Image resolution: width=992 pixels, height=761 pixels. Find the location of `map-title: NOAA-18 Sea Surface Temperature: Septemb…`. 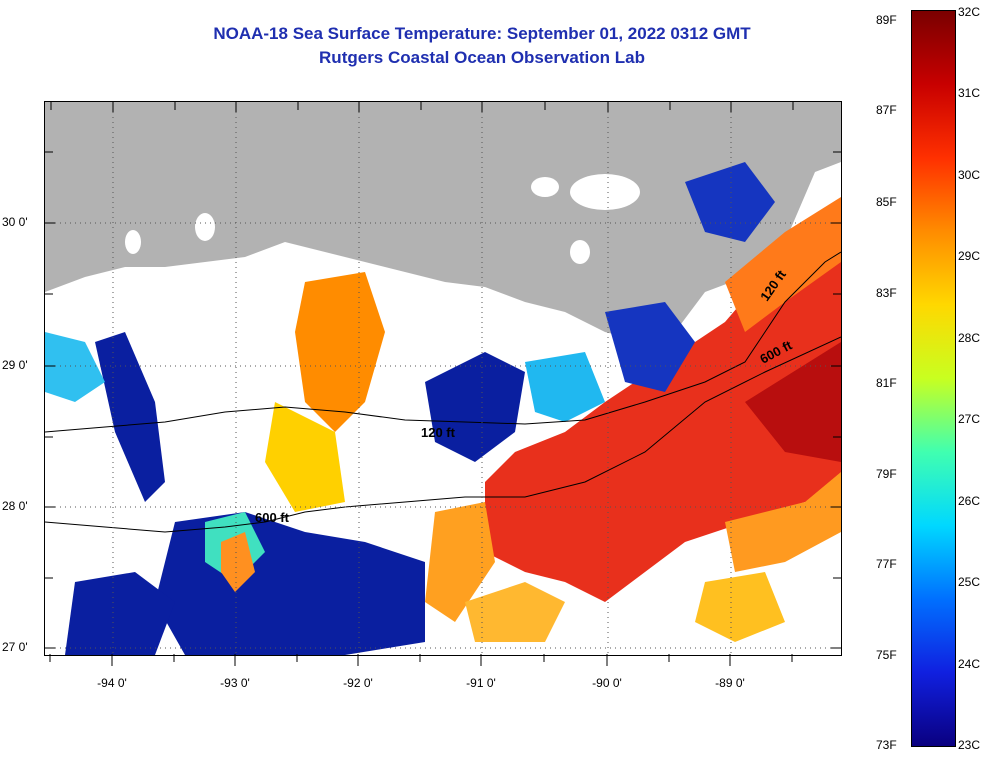

map-title: NOAA-18 Sea Surface Temperature: Septemb… is located at coordinates (482, 33).